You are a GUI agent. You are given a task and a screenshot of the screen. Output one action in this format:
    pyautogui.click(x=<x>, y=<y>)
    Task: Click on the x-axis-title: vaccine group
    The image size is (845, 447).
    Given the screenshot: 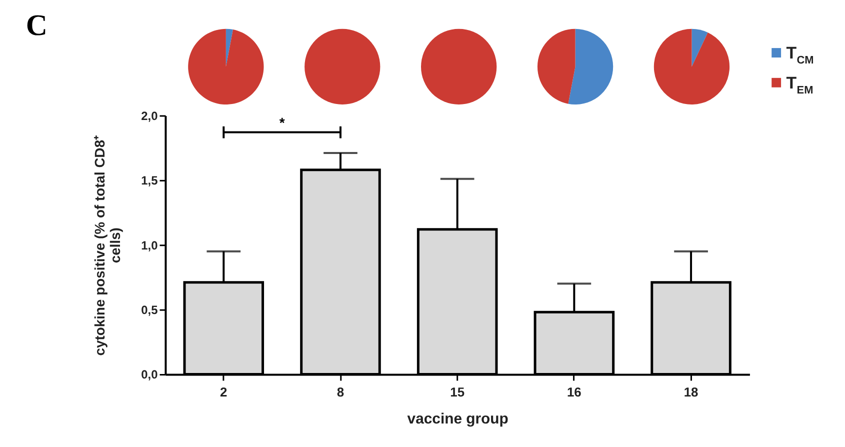 What is the action you would take?
    pyautogui.click(x=457, y=419)
    